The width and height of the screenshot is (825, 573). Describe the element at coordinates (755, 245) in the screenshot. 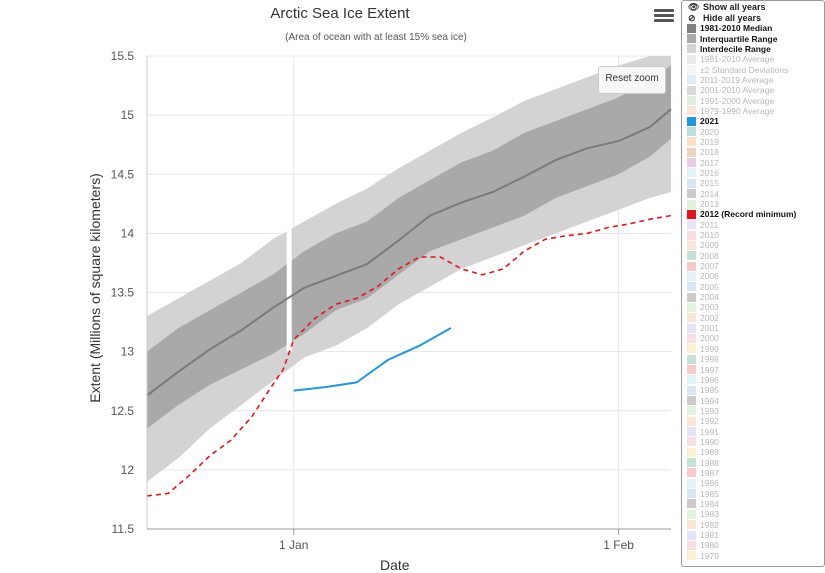

I see `legend-item: 2009` at that location.